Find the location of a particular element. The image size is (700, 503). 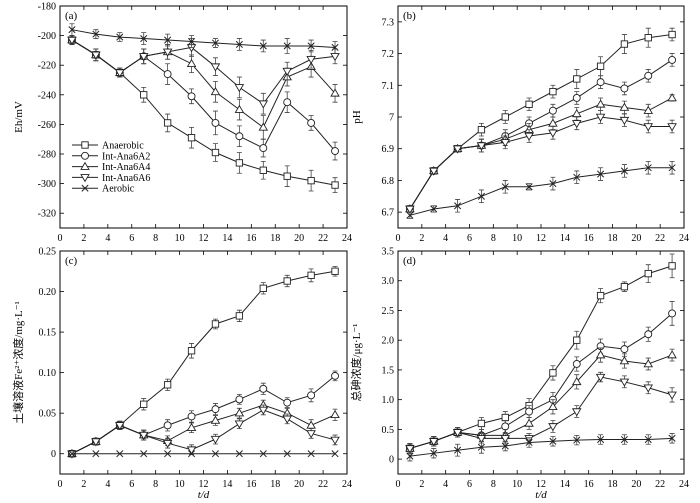

series-Aerobic is located at coordinates (541, 190).